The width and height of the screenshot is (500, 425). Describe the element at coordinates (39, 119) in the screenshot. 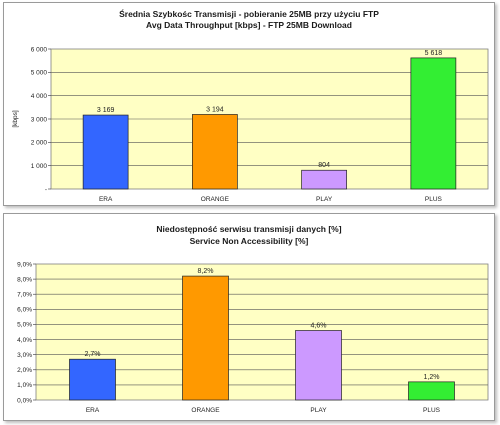

I see `y-tick-label: 3 000` at that location.